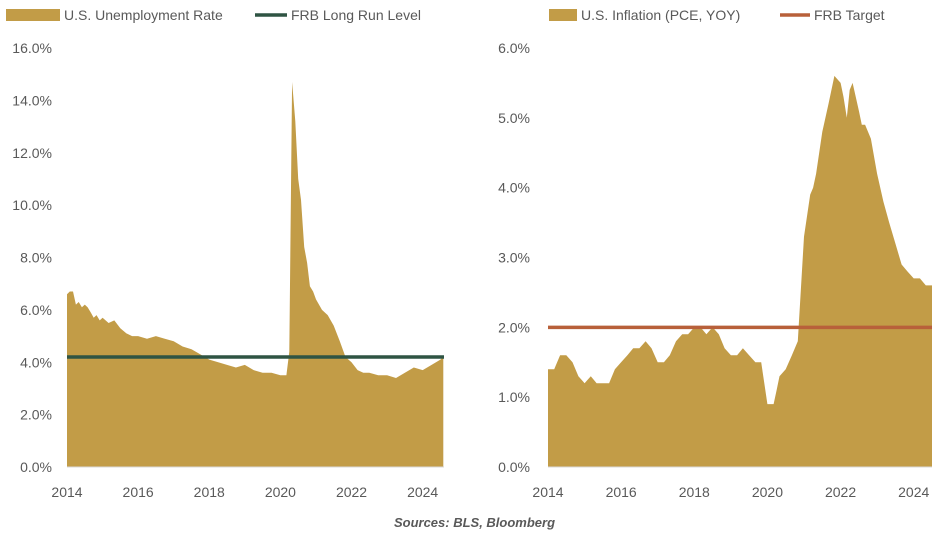 This screenshot has height=549, width=949. I want to click on legend: U.S. Unemployment Rate FRB Long Run Level, so click(213, 15).